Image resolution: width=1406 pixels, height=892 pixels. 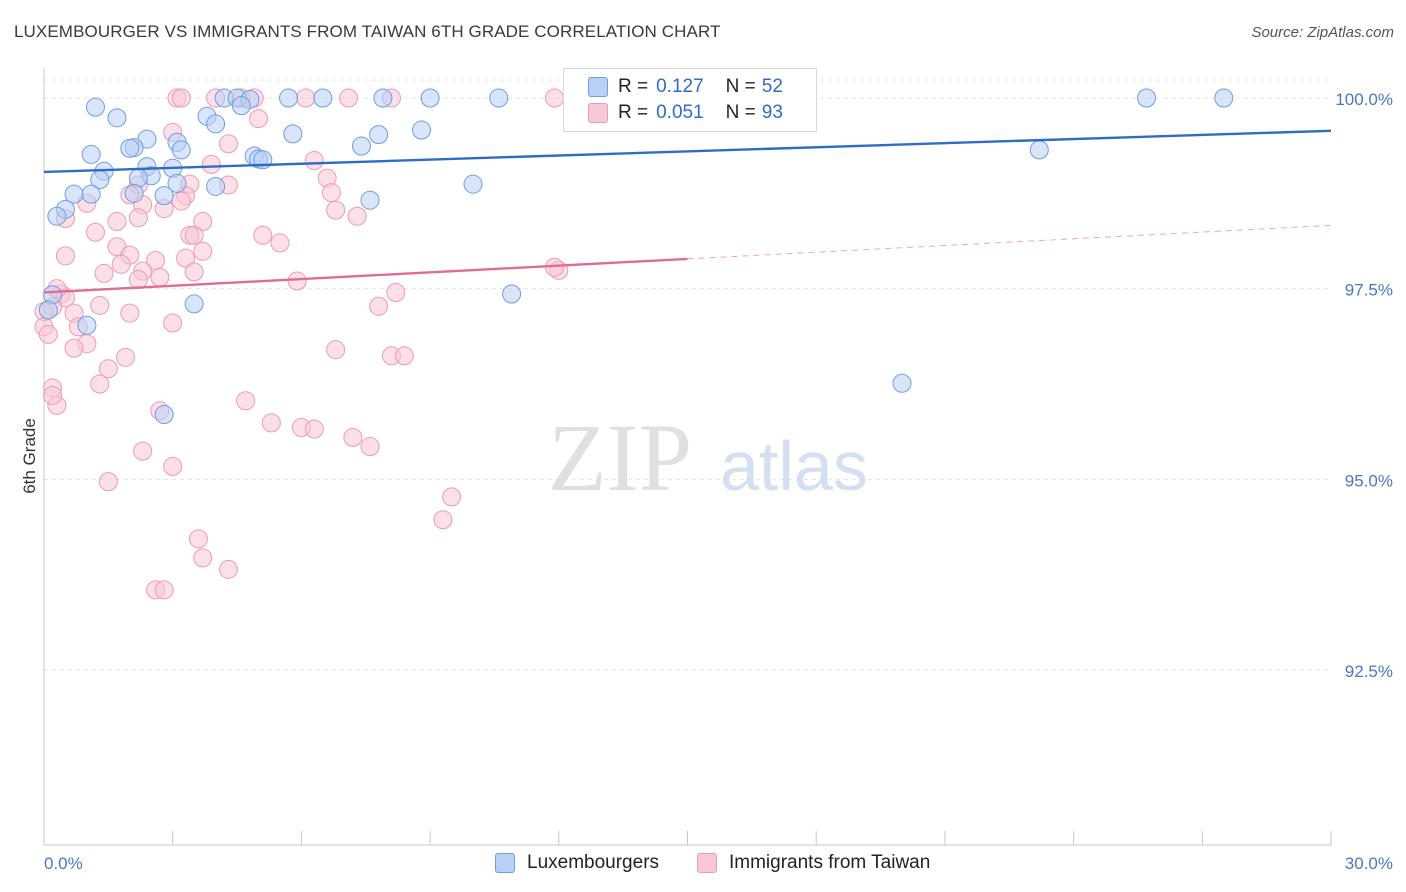 I want to click on legend-item-luxembourgers: Luxembourgers, so click(x=577, y=863).